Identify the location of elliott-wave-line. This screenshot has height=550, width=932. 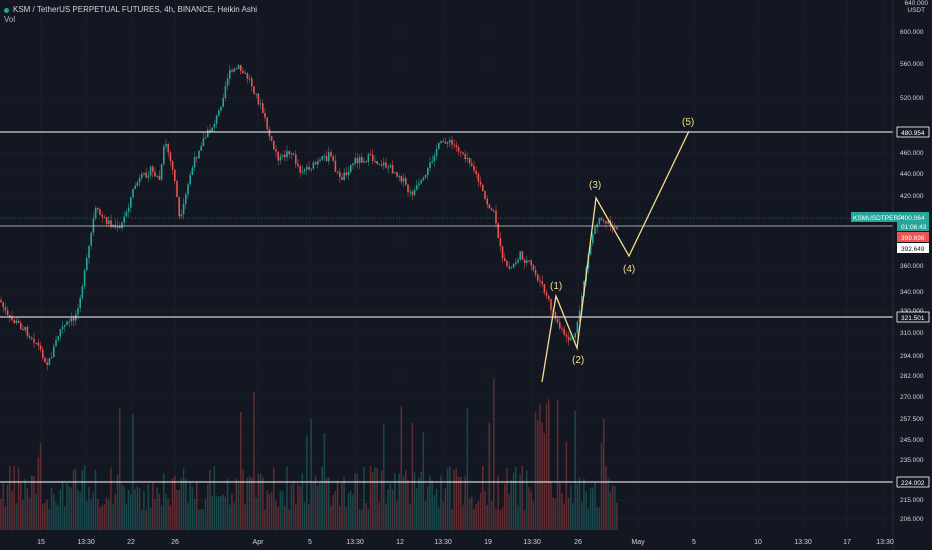
(615, 256).